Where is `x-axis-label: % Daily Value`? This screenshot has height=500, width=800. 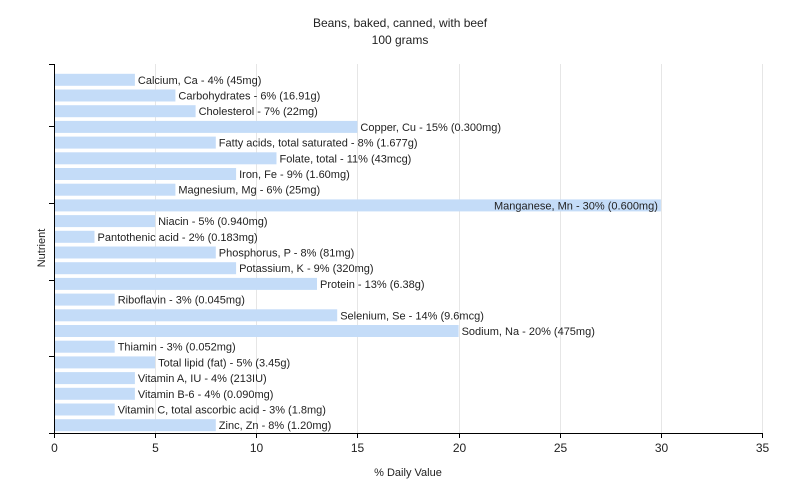 x-axis-label: % Daily Value is located at coordinates (408, 473).